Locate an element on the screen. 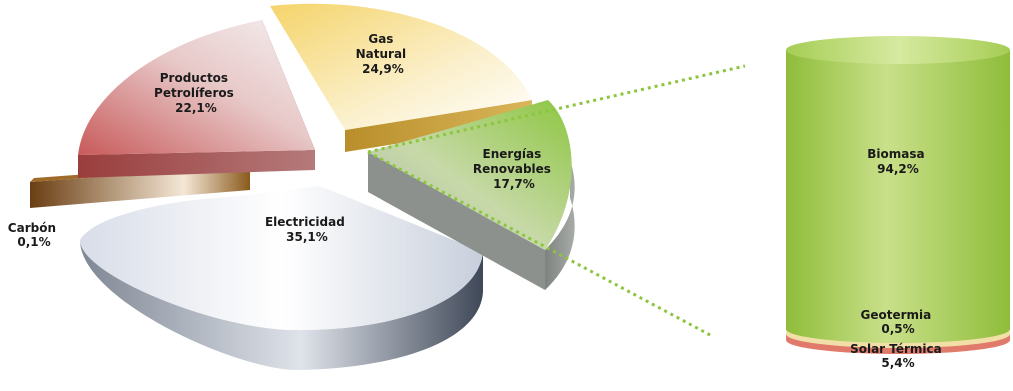  pie-slice-petroliferos: Productos Petrolíferos 22,1% is located at coordinates (196, 99).